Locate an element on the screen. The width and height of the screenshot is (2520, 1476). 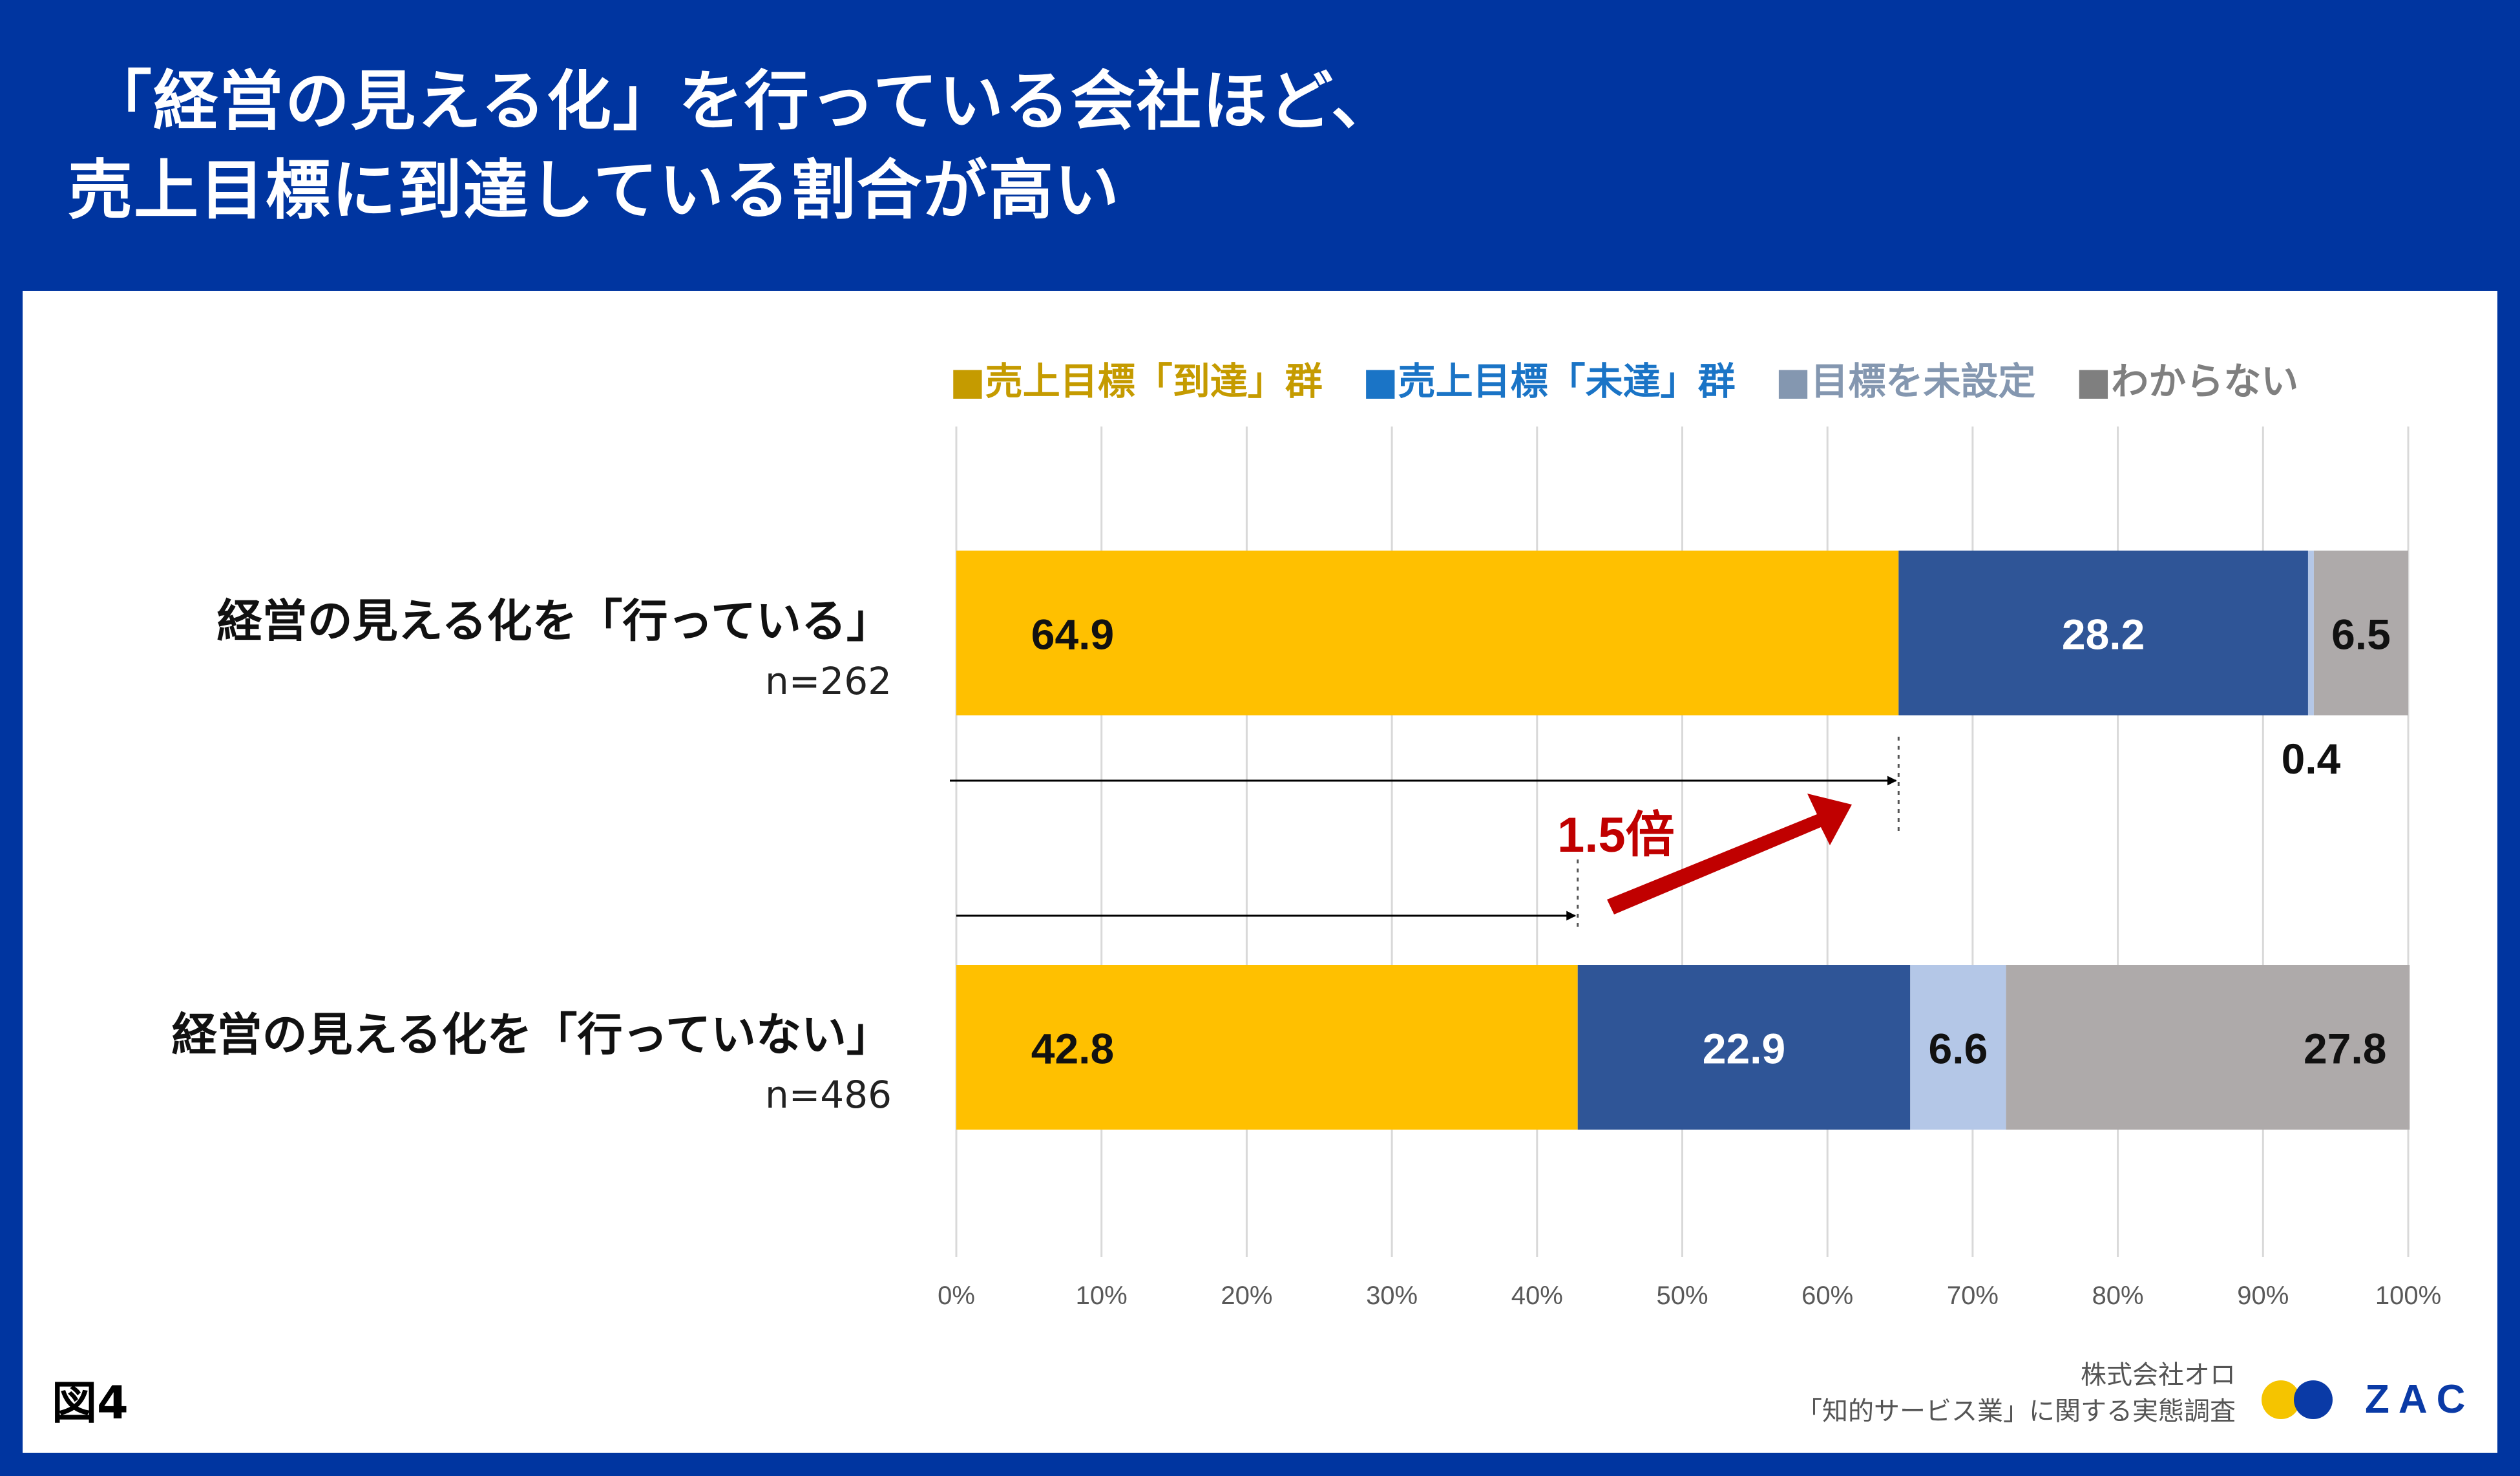
legend-item-not-reached: ■売上目標「未達」群 is located at coordinates (1549, 378).